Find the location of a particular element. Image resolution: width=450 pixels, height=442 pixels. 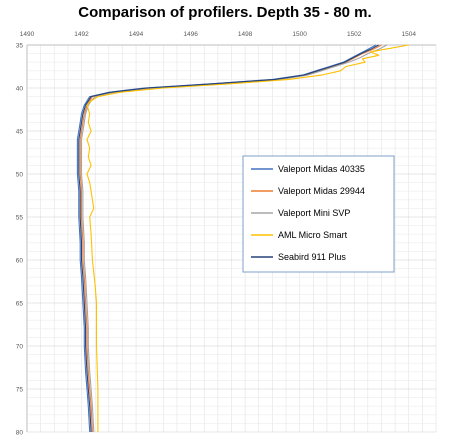

legend-entry: AML Micro Smart is located at coordinates (313, 235).